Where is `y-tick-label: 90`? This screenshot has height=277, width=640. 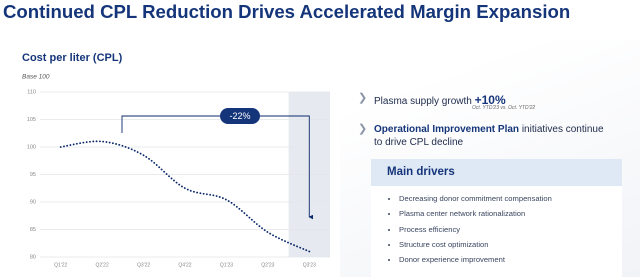 y-tick-label: 90 is located at coordinates (33, 202).